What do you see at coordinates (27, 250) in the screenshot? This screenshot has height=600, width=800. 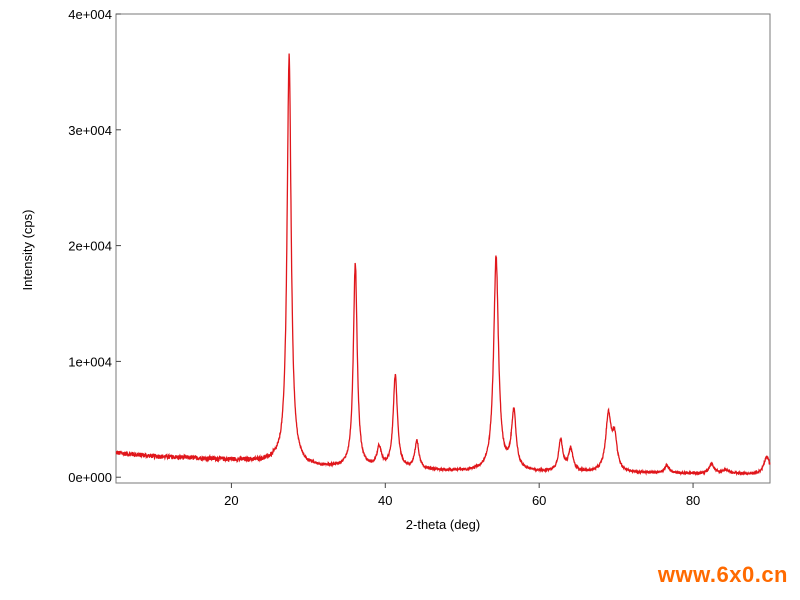 I see `y-axis-label: Intensity (cps)` at bounding box center [27, 250].